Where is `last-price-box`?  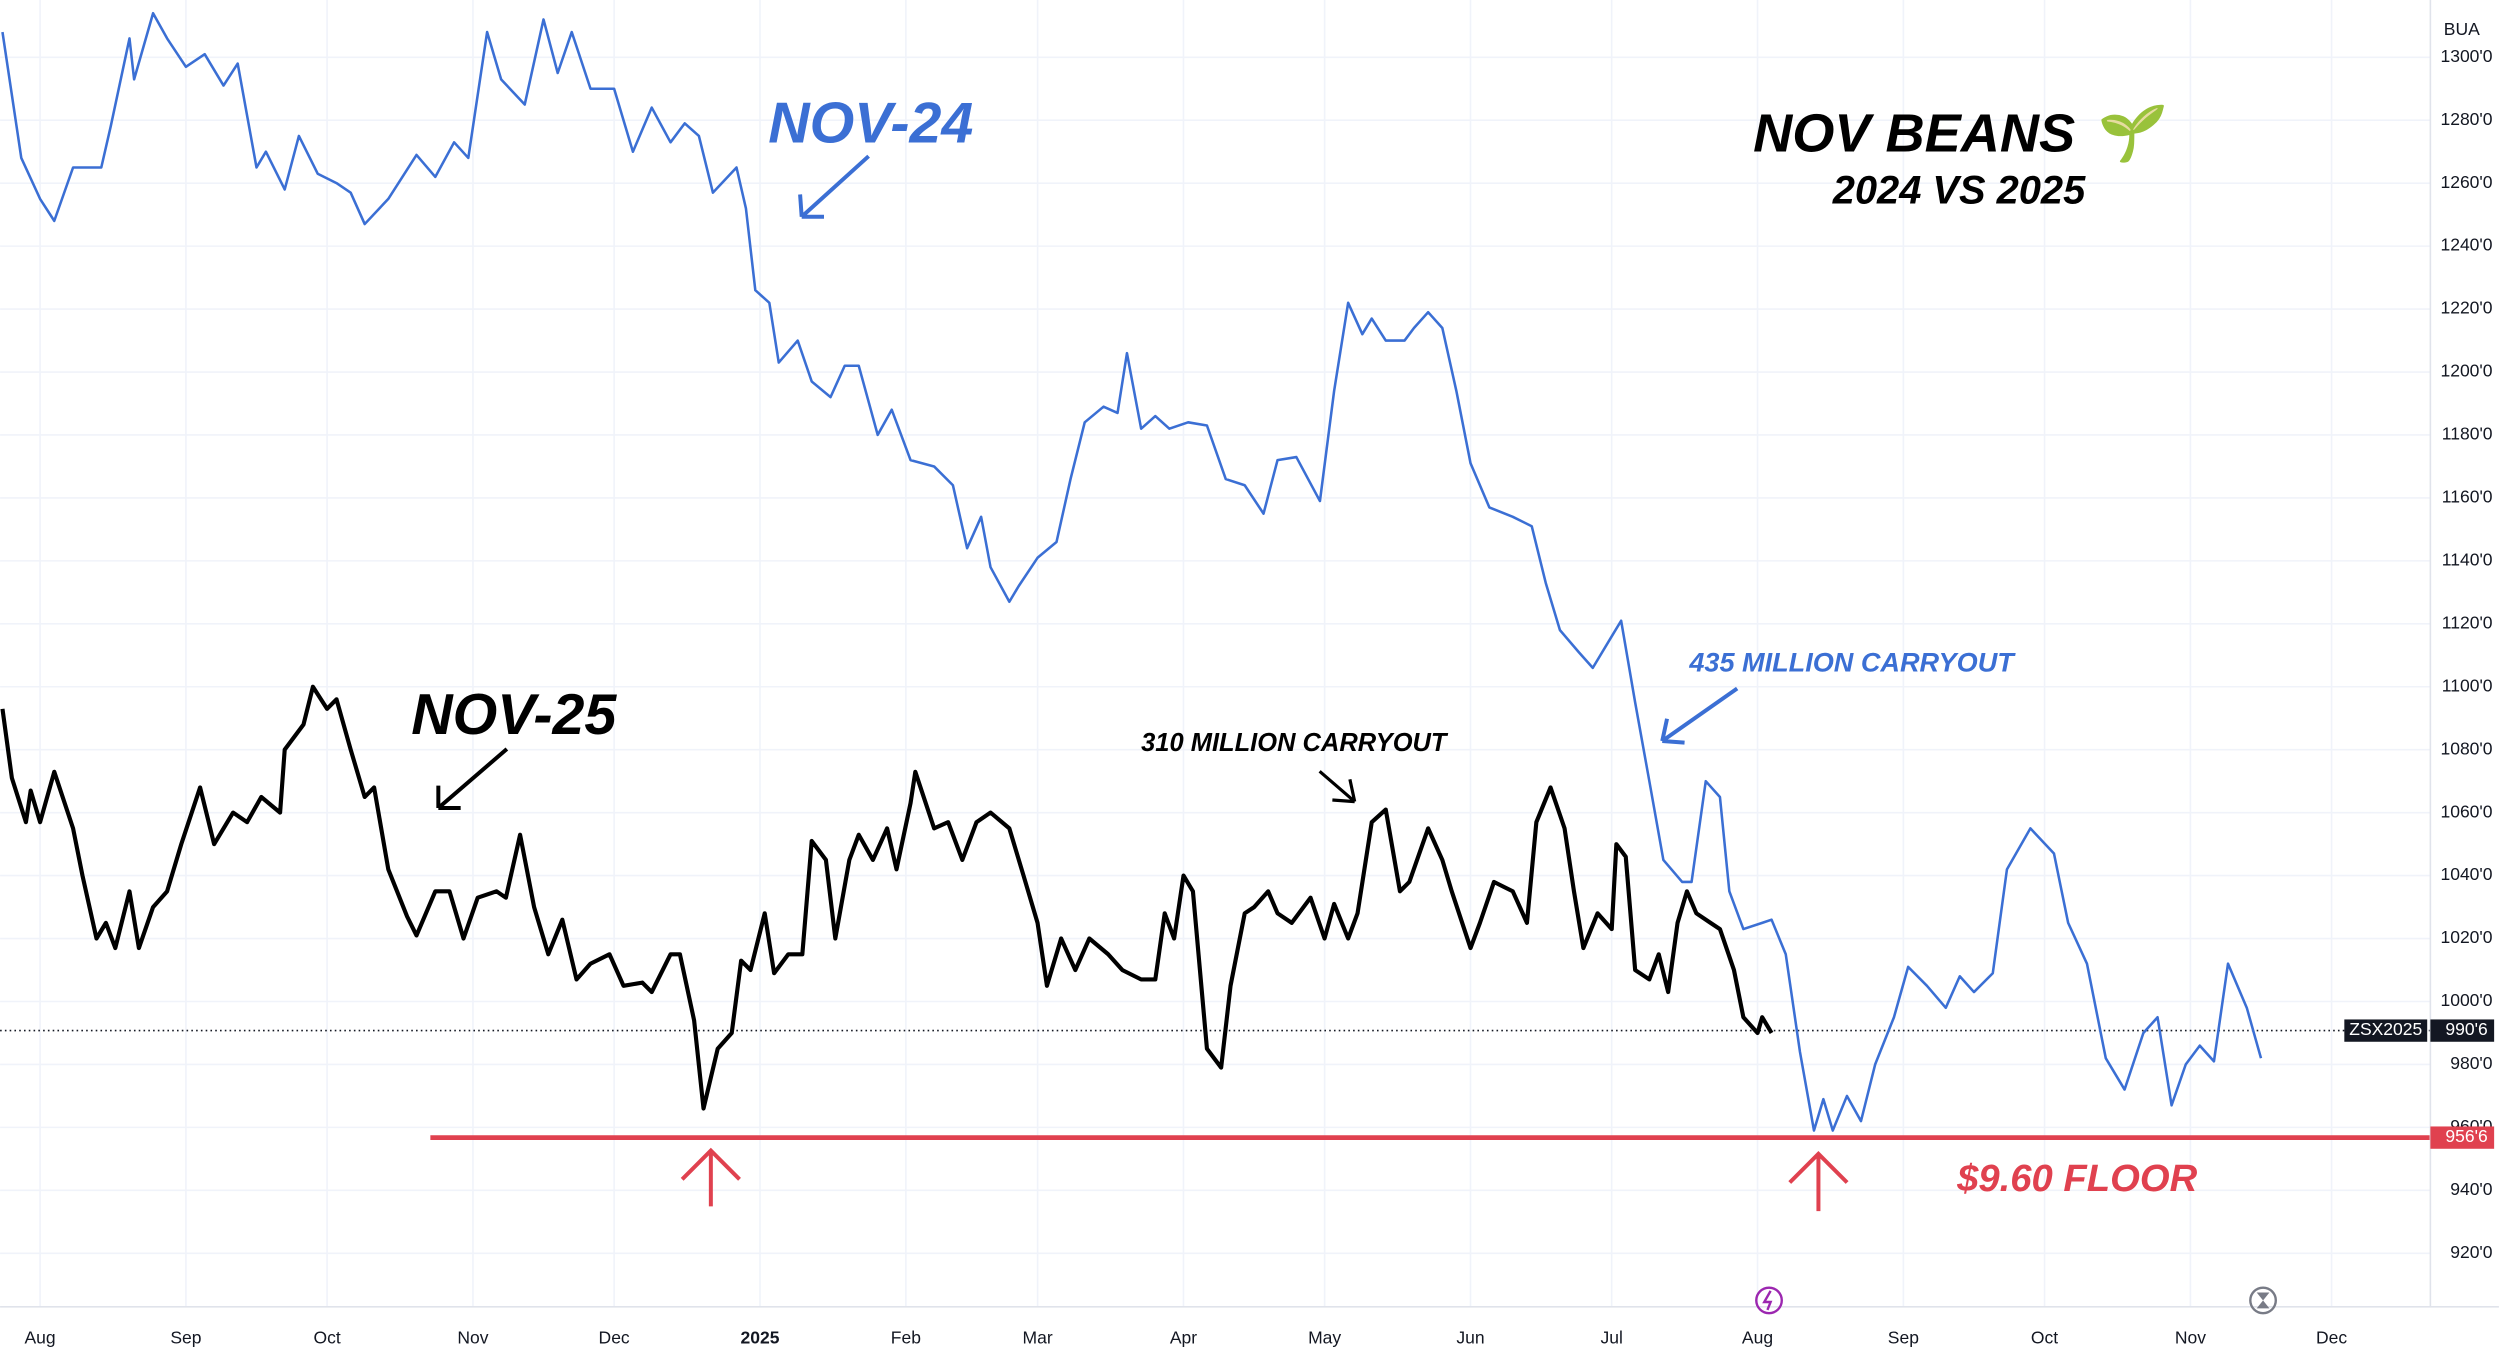 last-price-box is located at coordinates (2462, 1030).